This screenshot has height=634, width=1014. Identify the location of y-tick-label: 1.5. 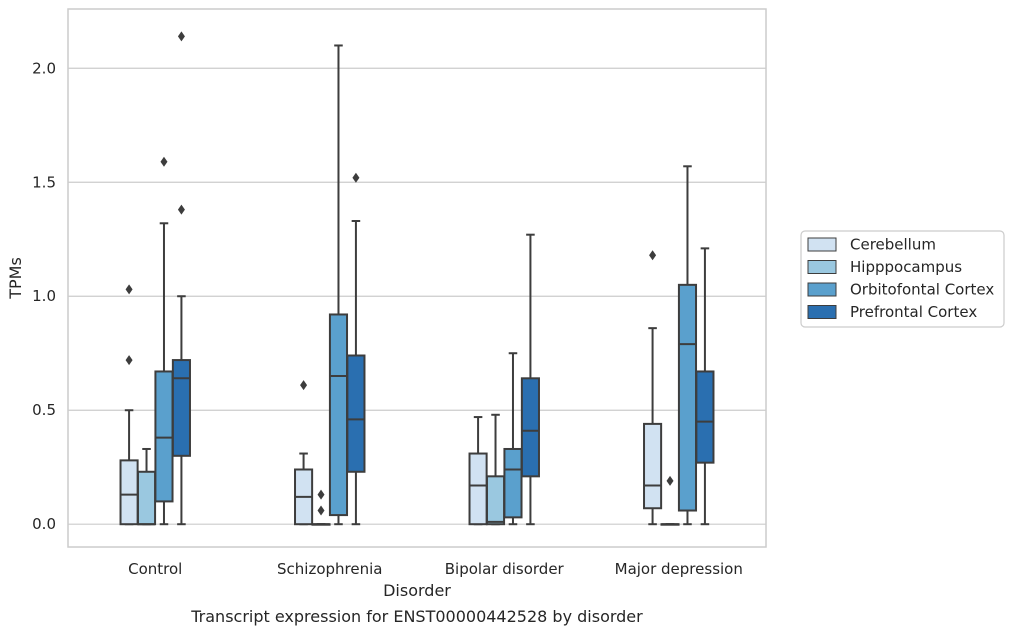
(44, 182).